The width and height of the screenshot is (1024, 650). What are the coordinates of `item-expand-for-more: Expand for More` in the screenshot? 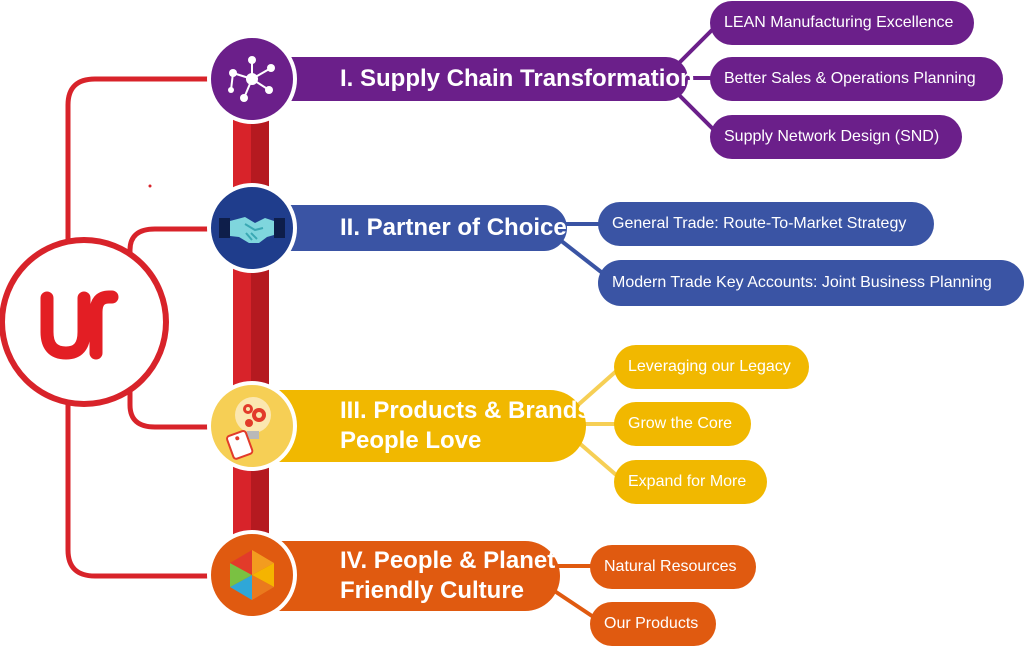 It's located at (690, 482).